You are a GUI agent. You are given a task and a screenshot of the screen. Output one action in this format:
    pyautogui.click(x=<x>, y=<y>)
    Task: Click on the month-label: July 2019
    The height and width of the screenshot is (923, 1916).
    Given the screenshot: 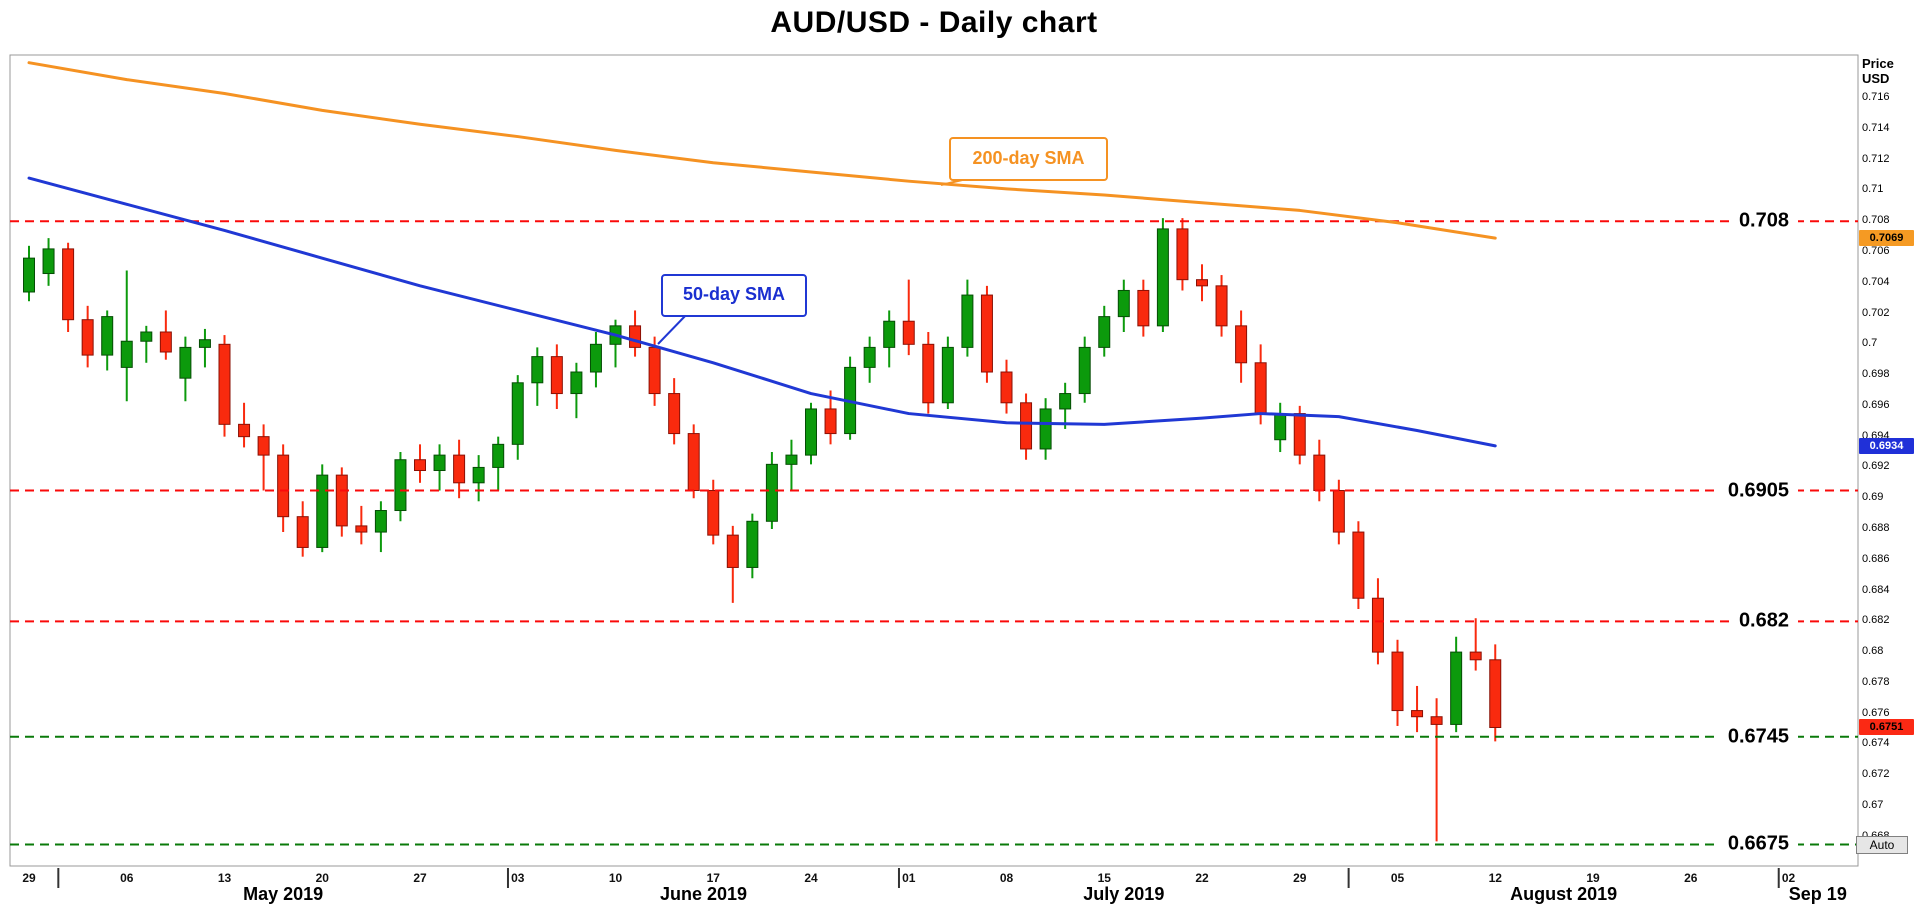 What is the action you would take?
    pyautogui.click(x=1124, y=894)
    